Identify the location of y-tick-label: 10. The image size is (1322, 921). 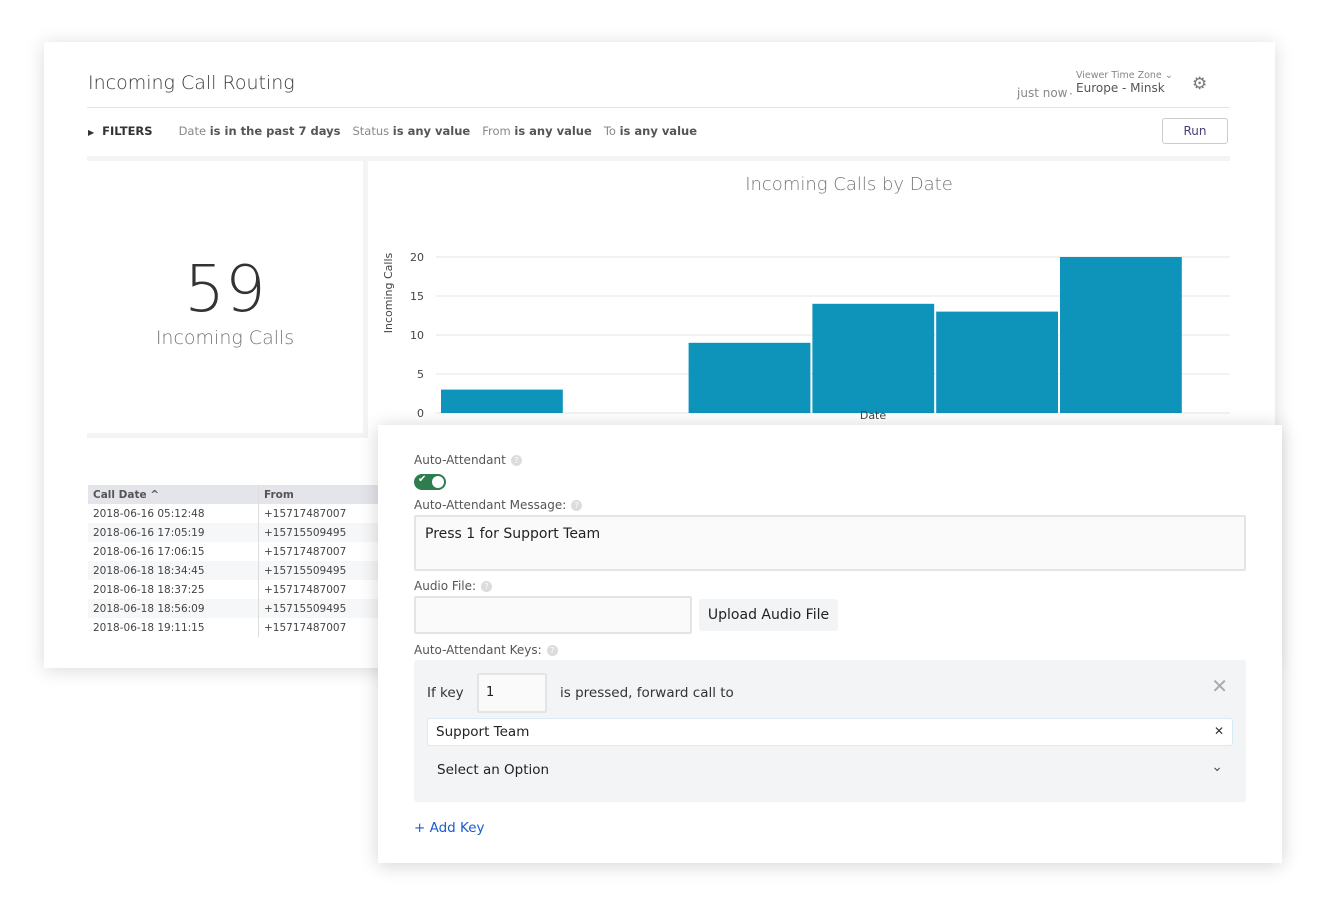
(417, 335).